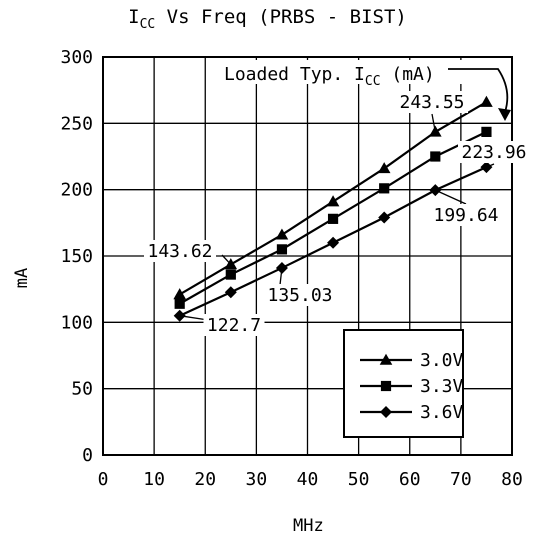 The image size is (535, 543). Describe the element at coordinates (386, 412) in the screenshot. I see `legend-marker-3-6v` at that location.